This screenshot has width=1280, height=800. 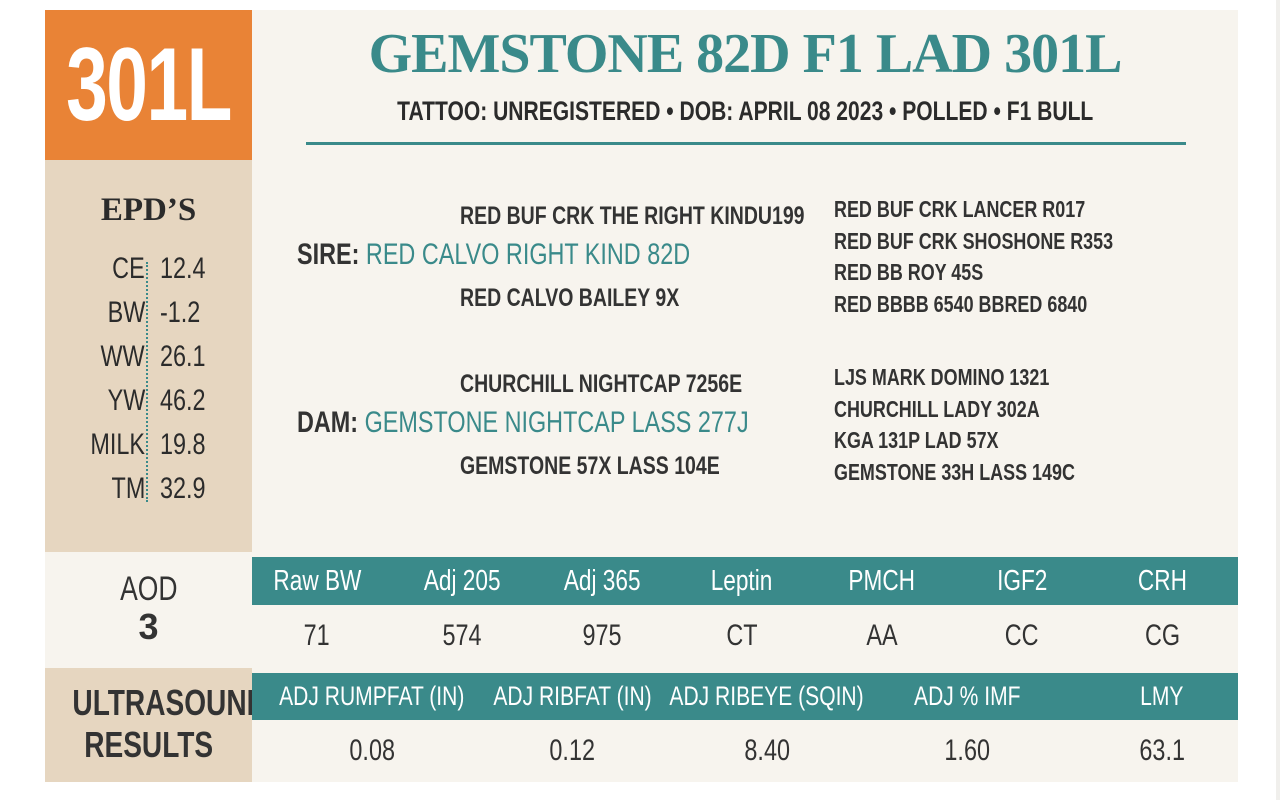 What do you see at coordinates (641, 384) in the screenshot?
I see `dam-sire: CHURCHILL NIGHTCAP 7256E` at bounding box center [641, 384].